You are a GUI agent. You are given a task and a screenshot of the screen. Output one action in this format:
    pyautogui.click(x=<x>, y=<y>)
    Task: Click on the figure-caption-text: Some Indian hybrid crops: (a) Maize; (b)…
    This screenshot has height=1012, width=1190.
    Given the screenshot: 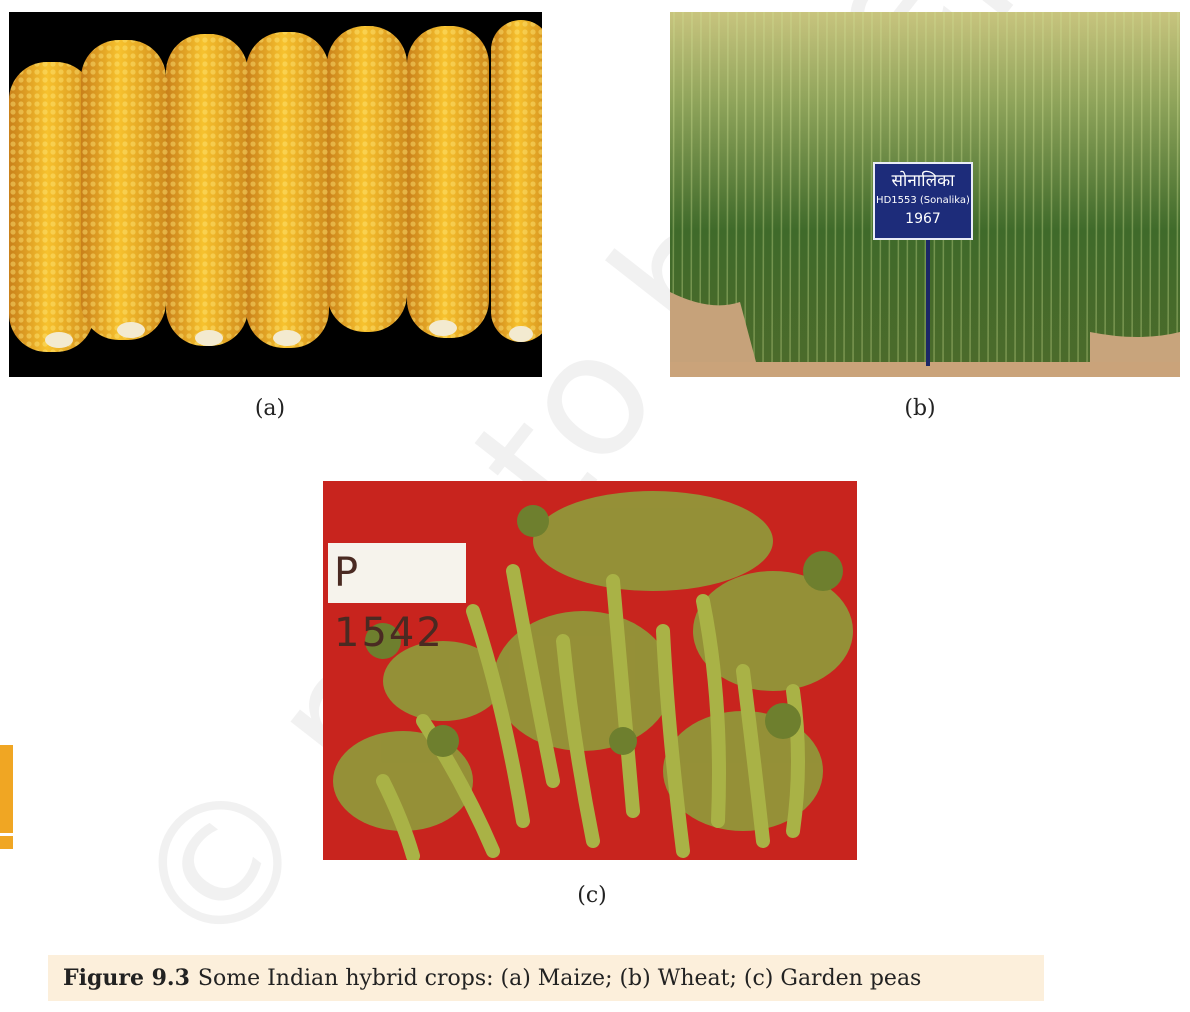 What is the action you would take?
    pyautogui.click(x=559, y=978)
    